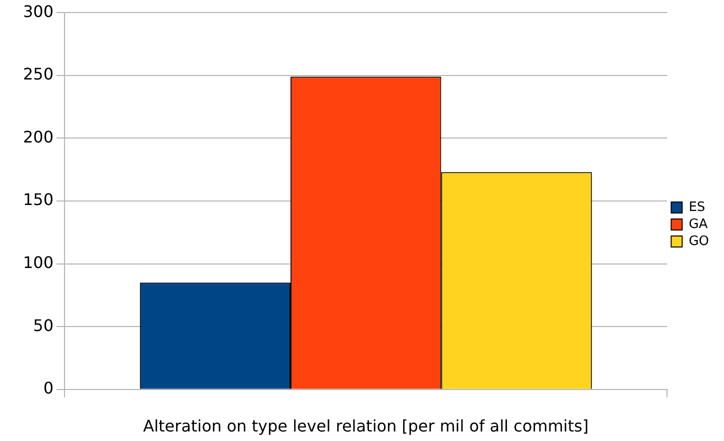  Describe the element at coordinates (38, 200) in the screenshot. I see `y-tick-label: 150` at that location.